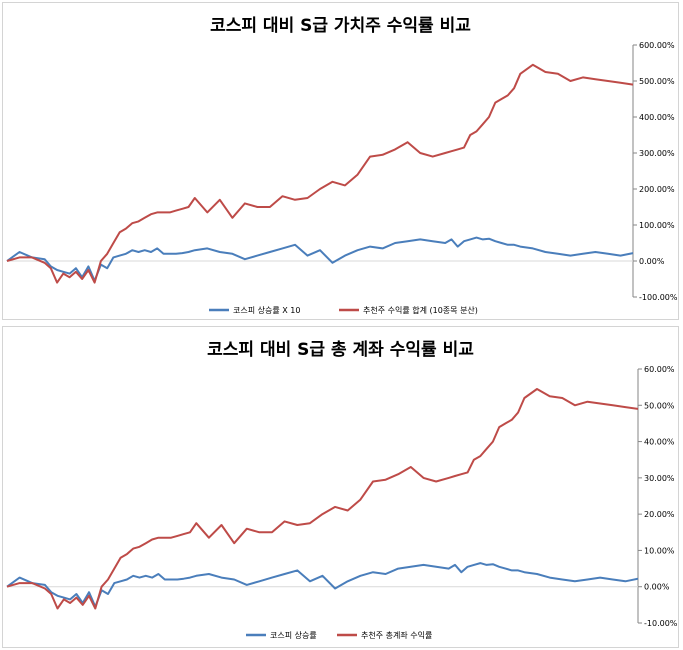 The image size is (683, 650). I want to click on y-tick-label: 500.00%, so click(657, 81).